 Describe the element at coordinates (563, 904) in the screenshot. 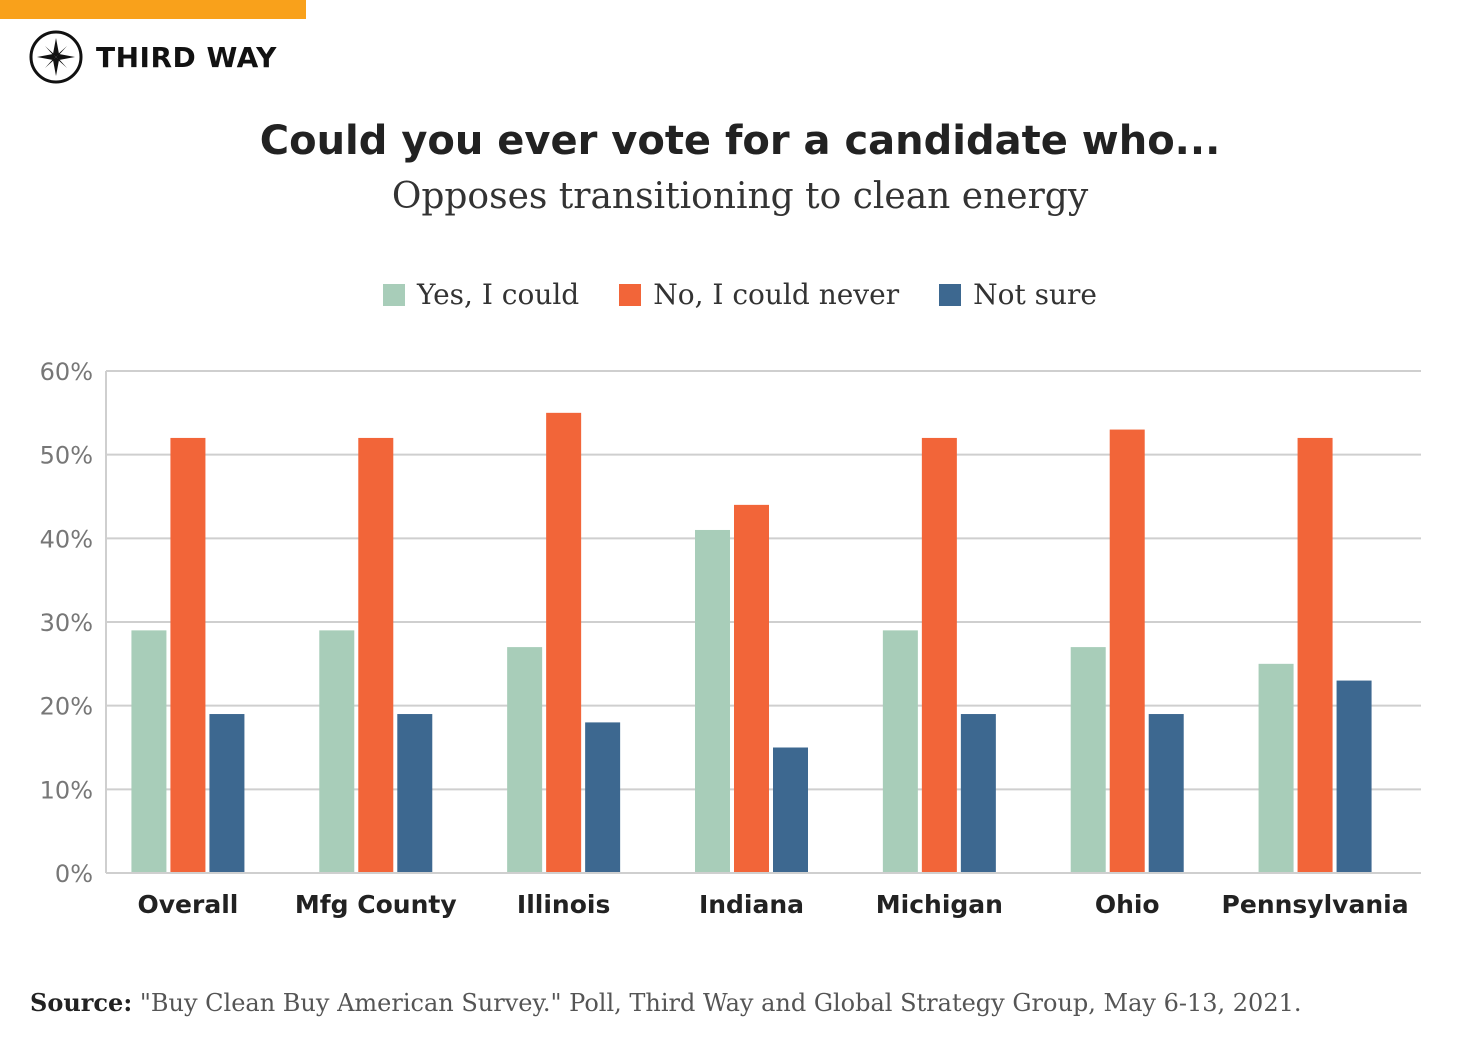

I see `x-category-label: Illinois` at that location.